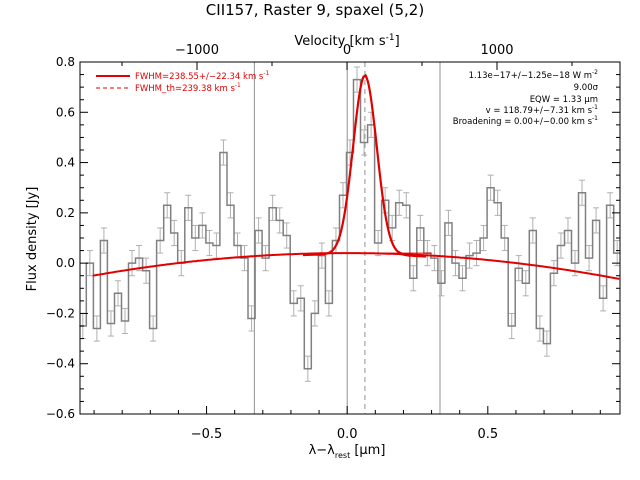 The height and width of the screenshot is (480, 640). What do you see at coordinates (207, 434) in the screenshot?
I see `x-tick-label: −0.5` at bounding box center [207, 434].